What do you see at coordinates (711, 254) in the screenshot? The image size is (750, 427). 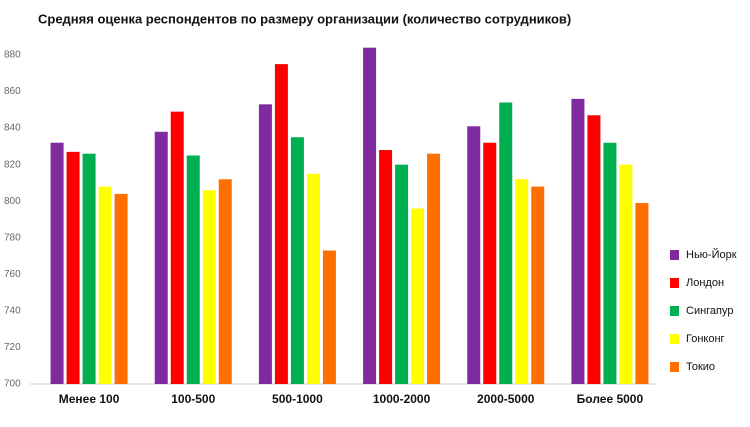 I see `legend-label: Нью-Йорк` at bounding box center [711, 254].